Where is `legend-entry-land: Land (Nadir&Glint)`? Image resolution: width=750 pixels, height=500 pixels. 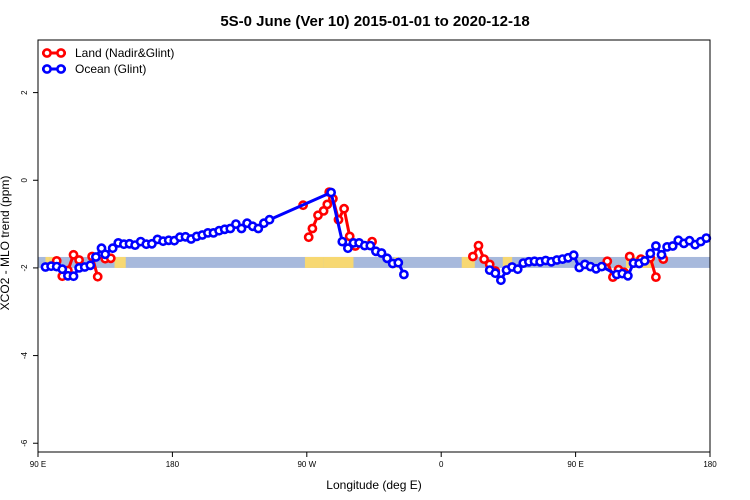
legend-entry-land: Land (Nadir&Glint) is located at coordinates (108, 53).